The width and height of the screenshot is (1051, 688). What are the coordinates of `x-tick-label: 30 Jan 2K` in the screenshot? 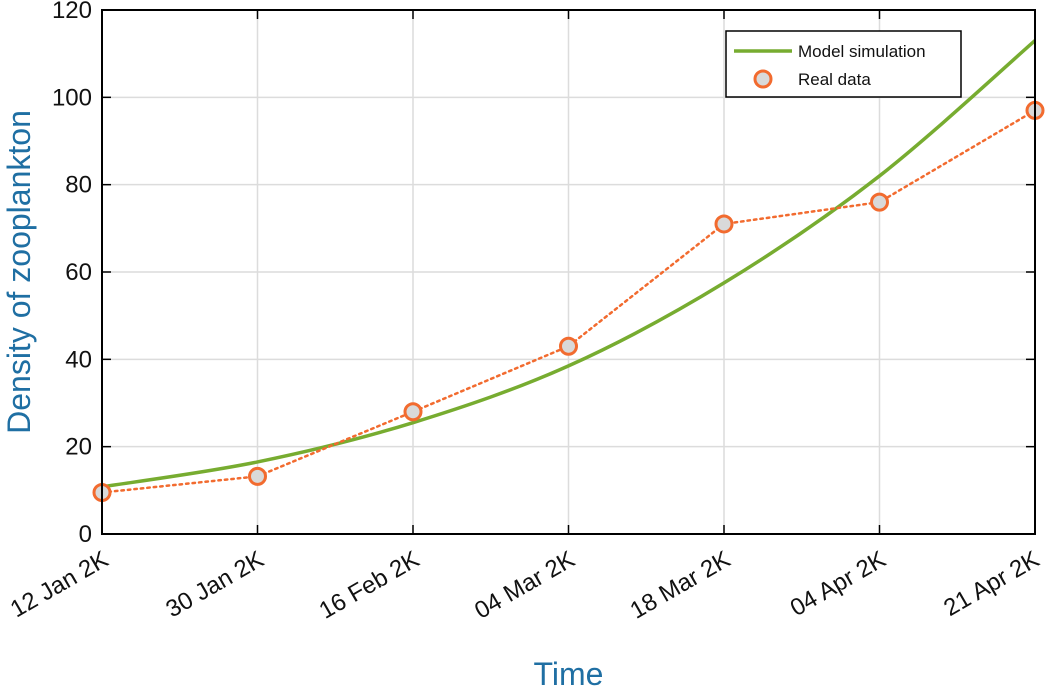 It's located at (214, 584).